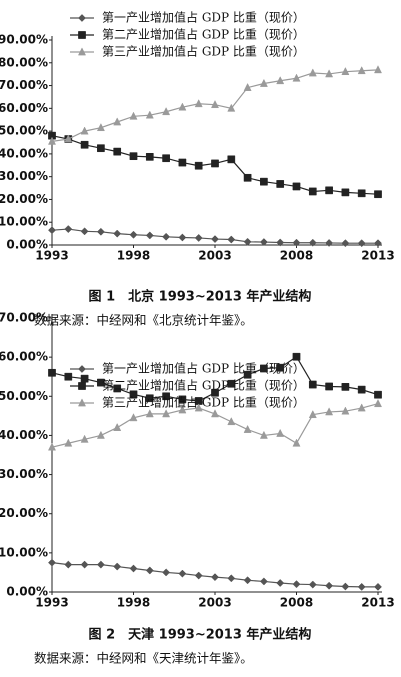  What do you see at coordinates (203, 34) in the screenshot?
I see `legend-label: 第二产业增加值占 GDP 比重（现价）` at bounding box center [203, 34].